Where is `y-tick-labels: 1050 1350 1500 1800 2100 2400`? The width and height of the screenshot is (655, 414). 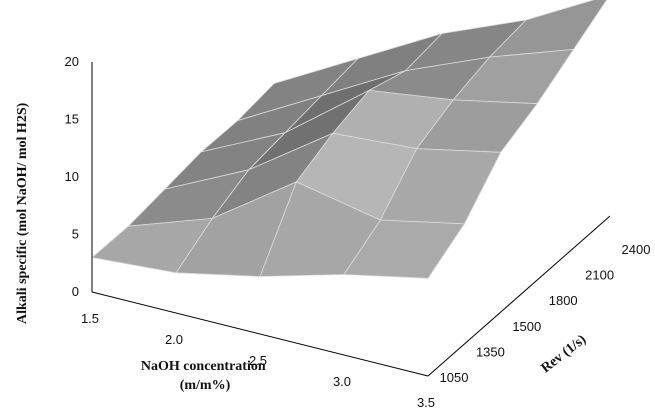
y-tick-labels: 1050 1350 1500 1800 2100 2400 is located at coordinates (545, 313).